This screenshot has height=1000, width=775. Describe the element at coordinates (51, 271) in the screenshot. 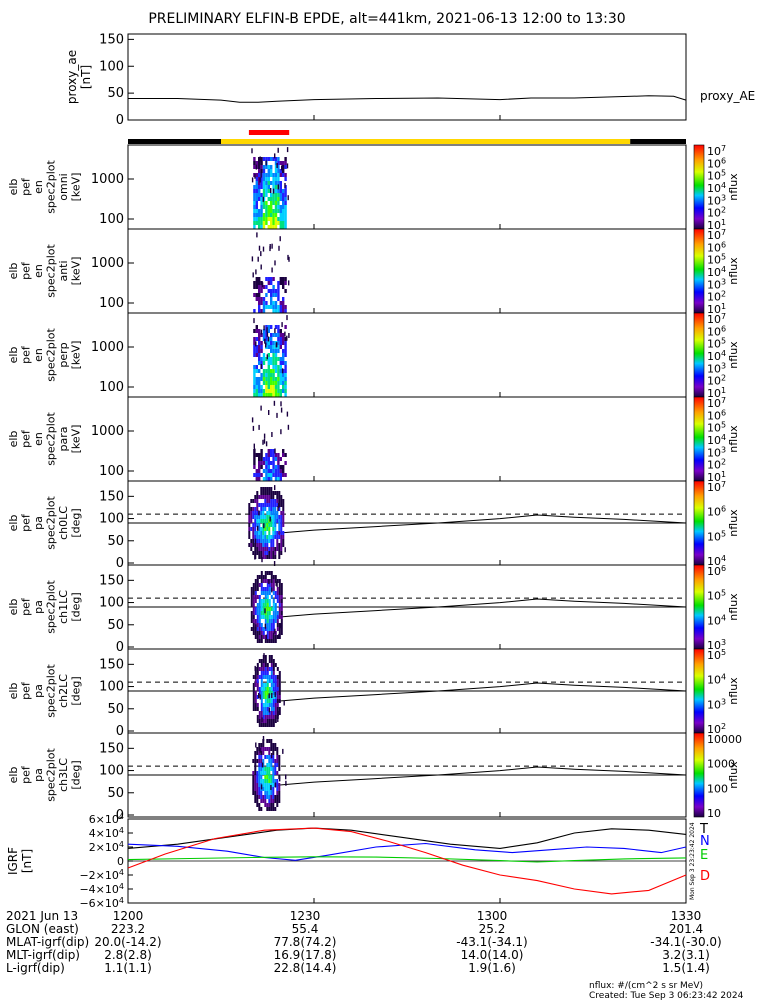

I see `panel-ylabel-line: spec2plot` at that location.